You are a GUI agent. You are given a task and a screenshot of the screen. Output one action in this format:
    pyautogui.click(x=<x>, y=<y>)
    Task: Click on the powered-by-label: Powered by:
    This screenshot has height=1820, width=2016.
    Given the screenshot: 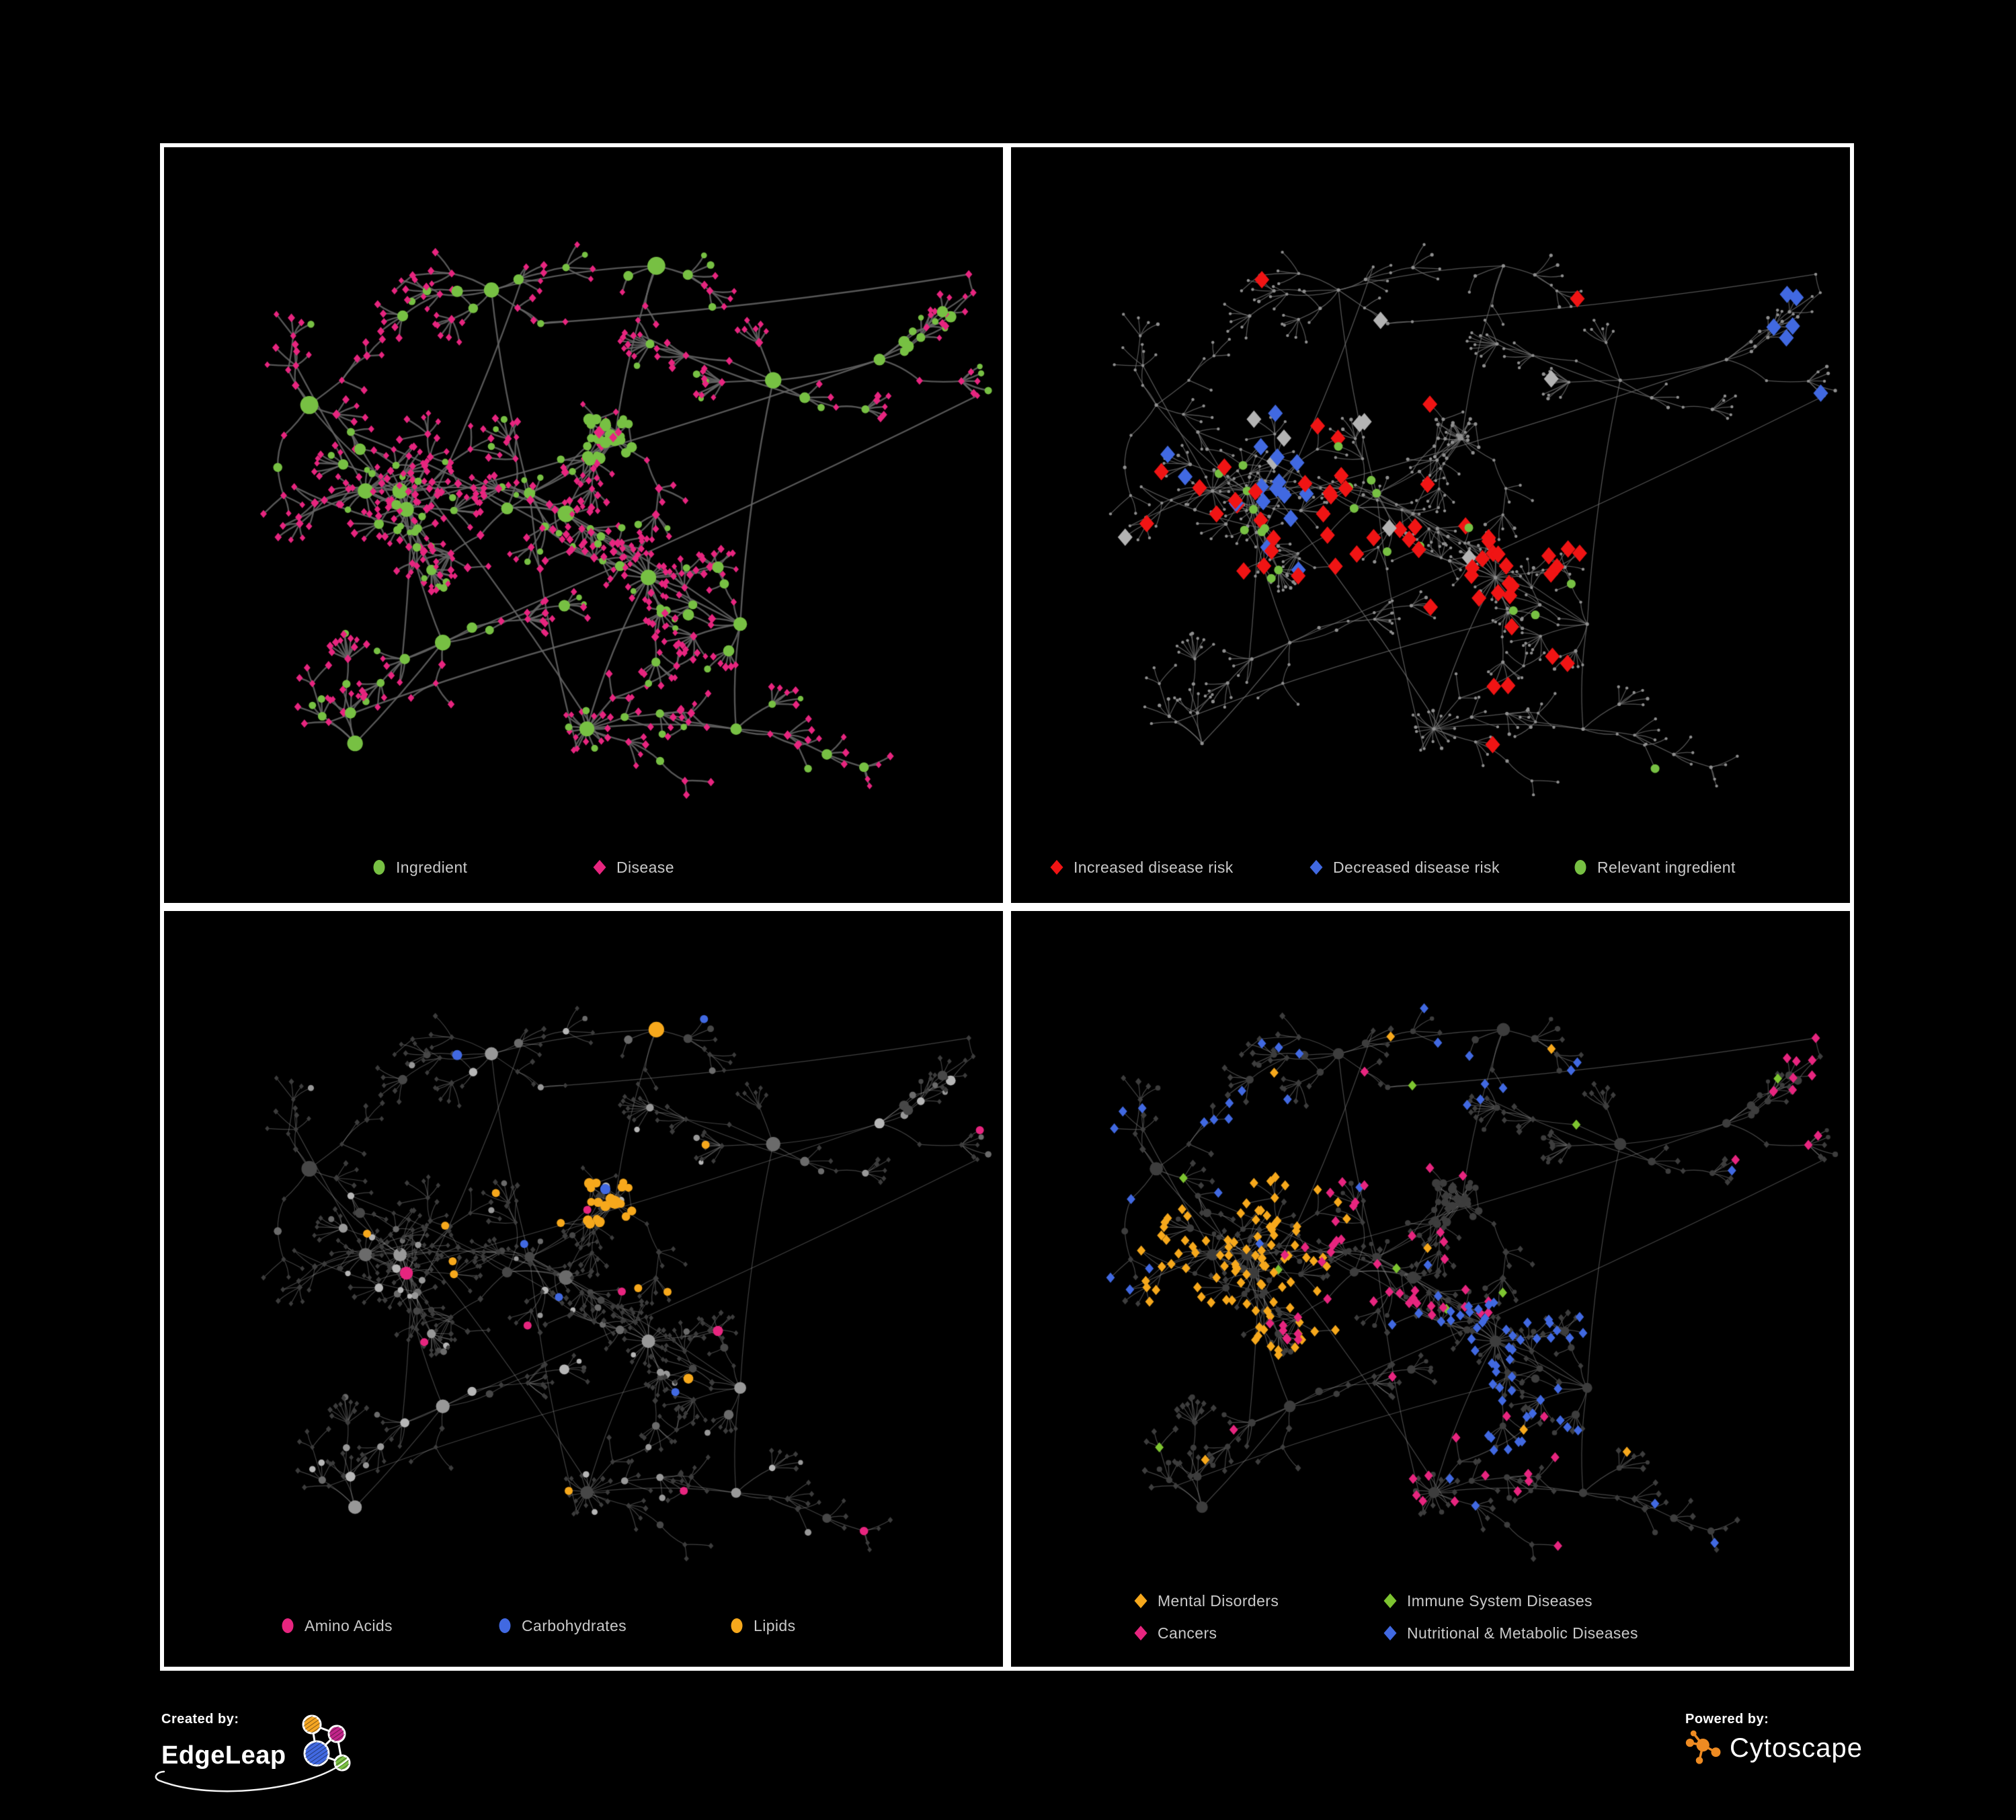 What is the action you would take?
    pyautogui.click(x=1727, y=1719)
    